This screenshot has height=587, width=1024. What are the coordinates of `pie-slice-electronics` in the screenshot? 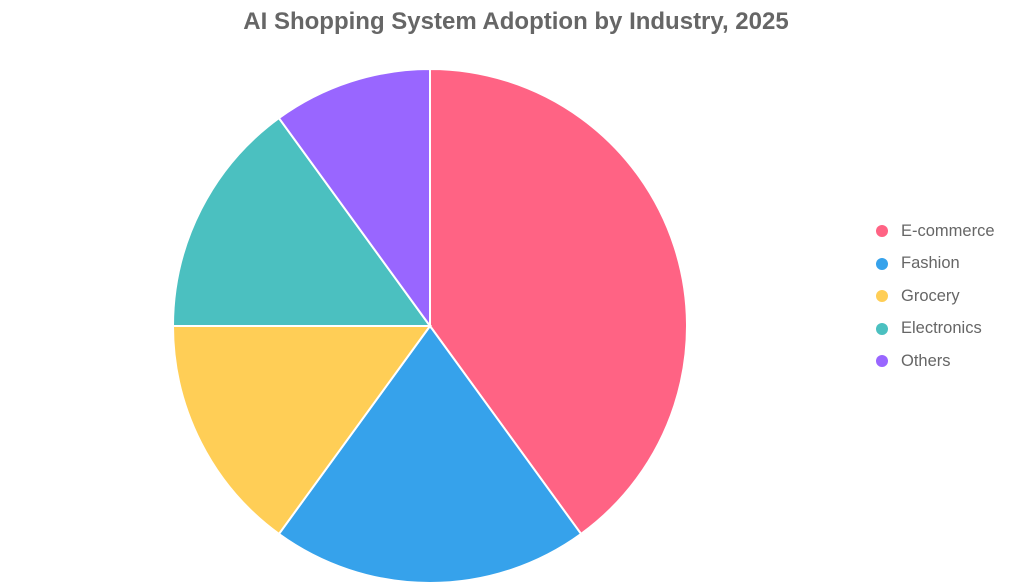 It's located at (301, 221).